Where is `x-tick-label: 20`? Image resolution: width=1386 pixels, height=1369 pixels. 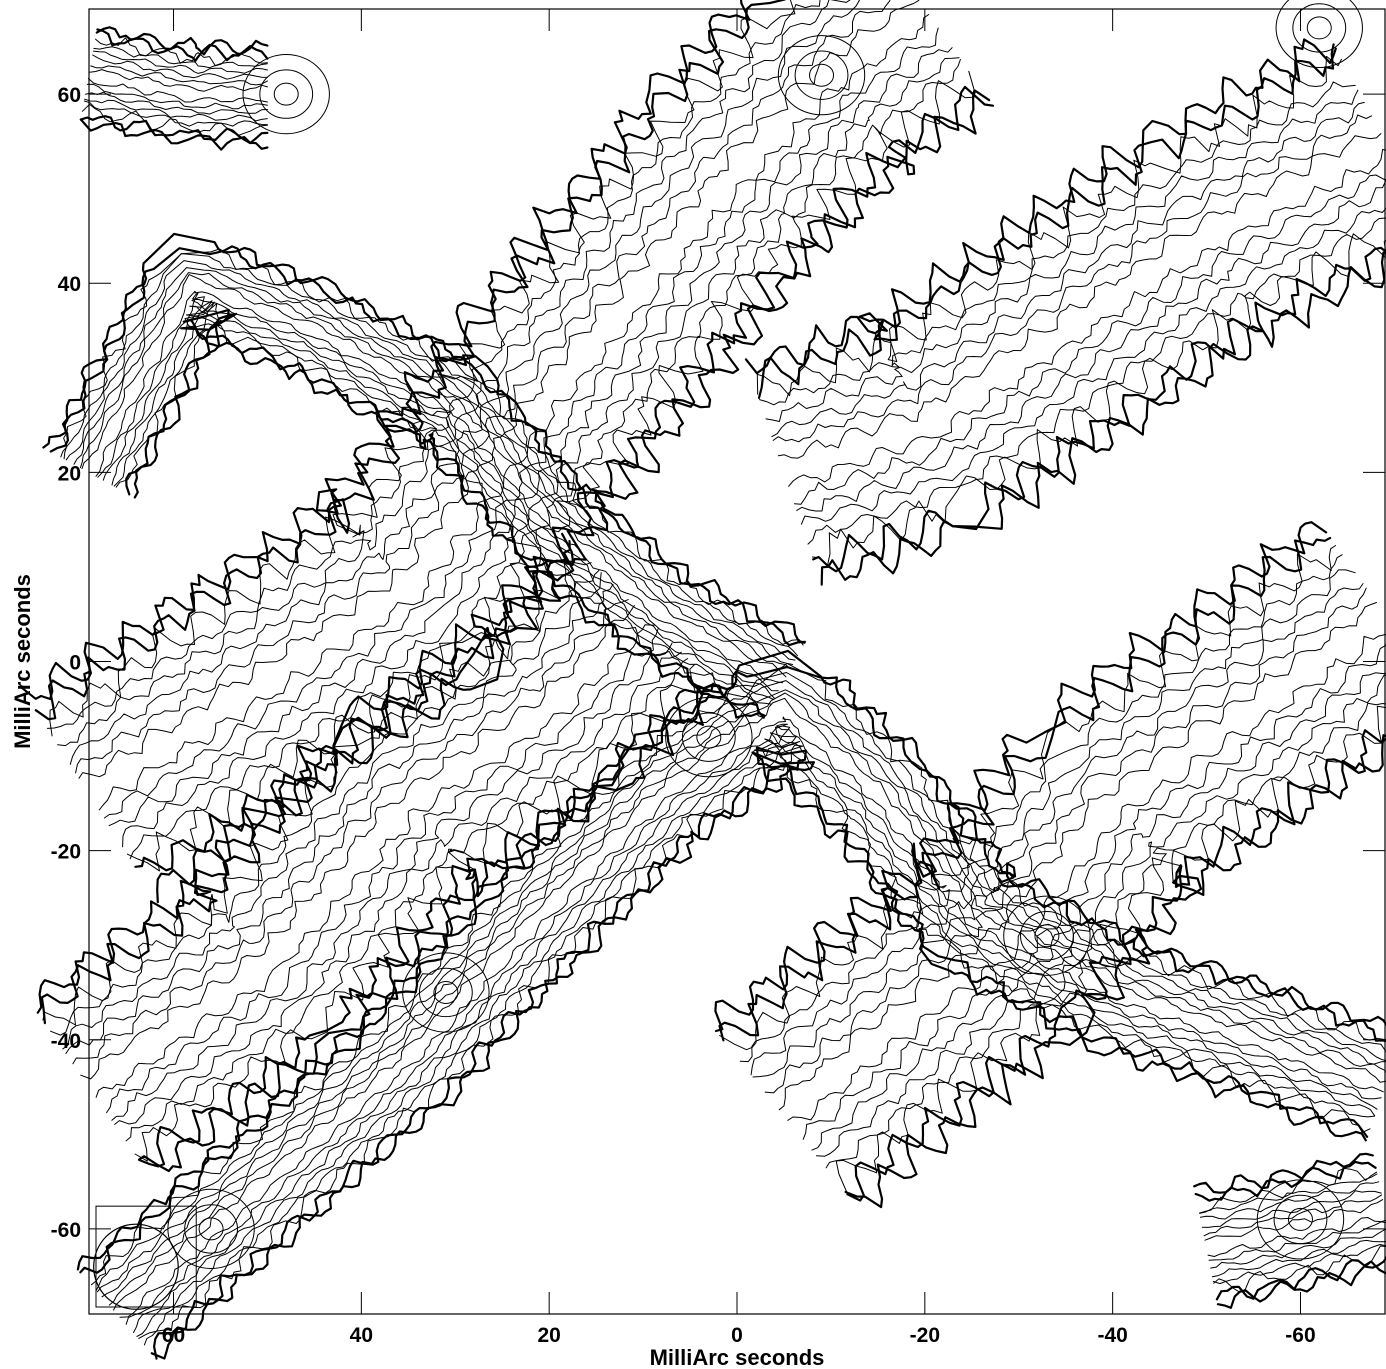
x-tick-label: 20 is located at coordinates (548, 1335).